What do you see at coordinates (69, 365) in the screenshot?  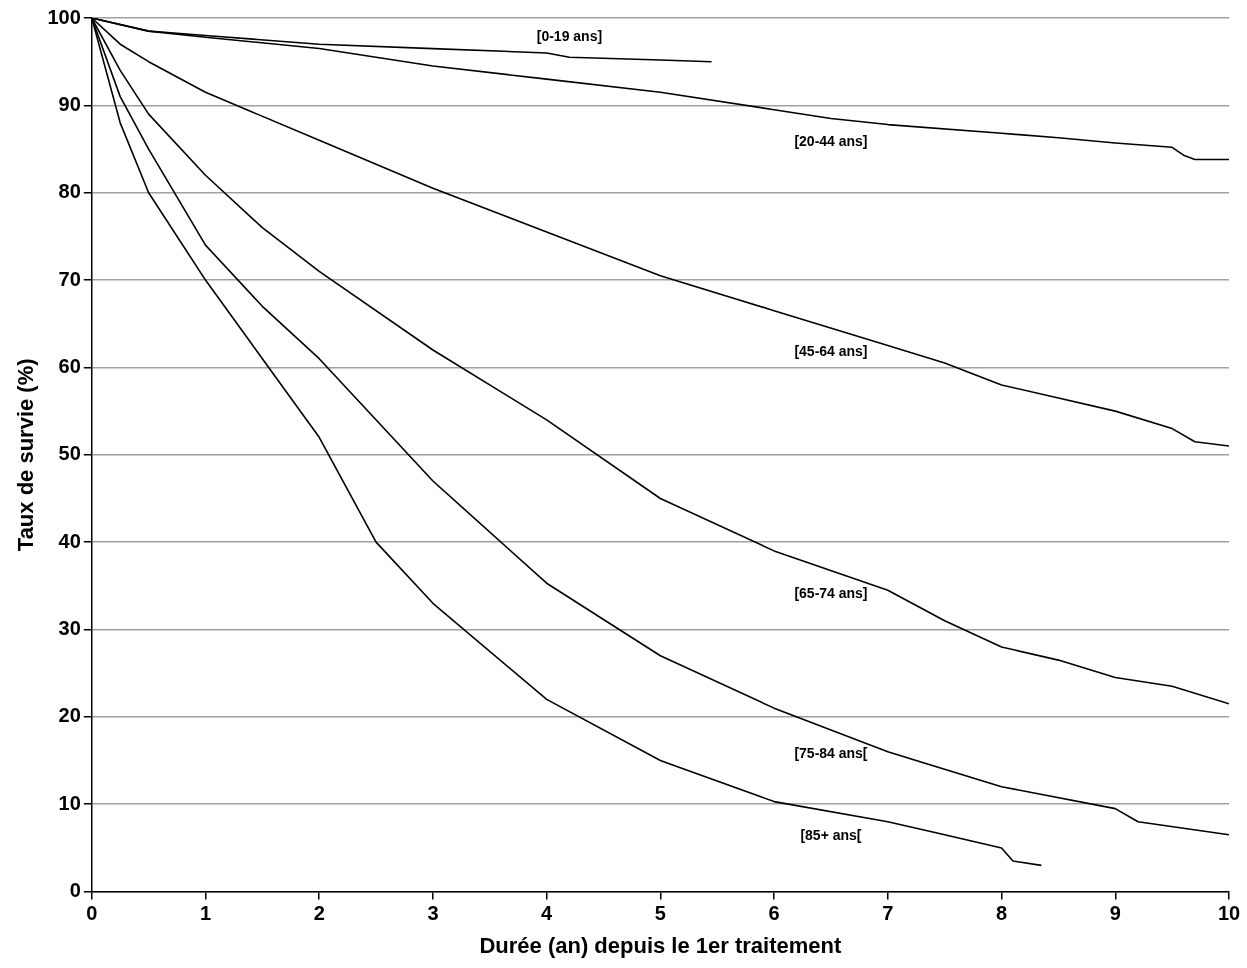 I see `y-tick-label: 60` at bounding box center [69, 365].